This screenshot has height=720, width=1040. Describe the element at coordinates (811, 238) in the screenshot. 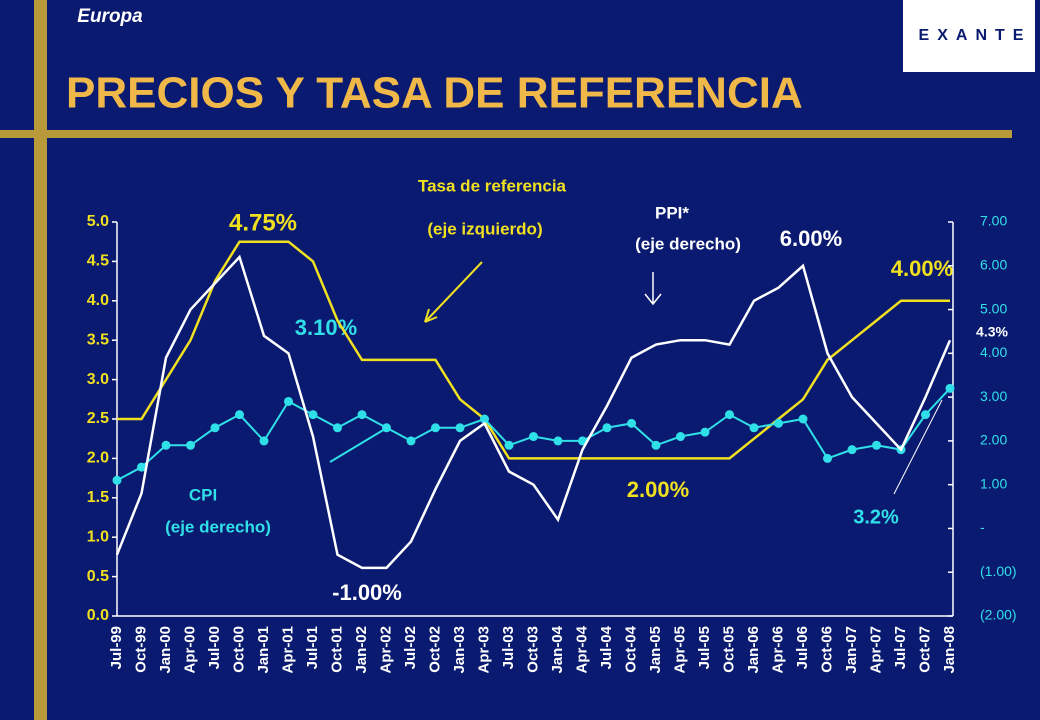

I see `annotation: 6.00%` at that location.